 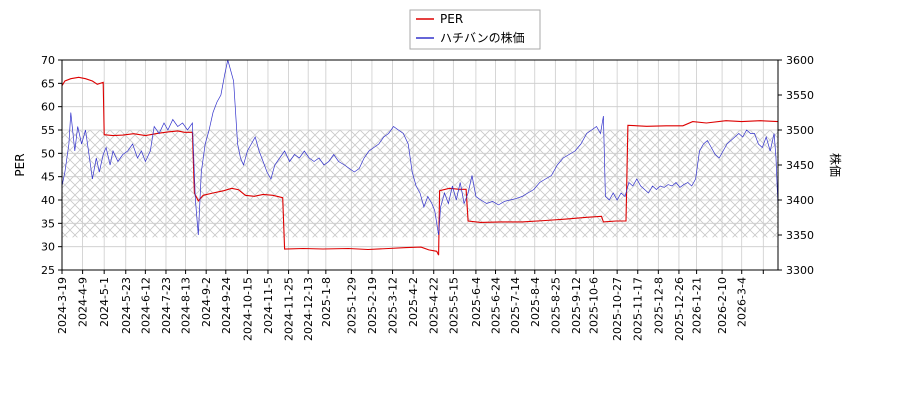 I want to click on right-tick-label: 3550, so click(x=800, y=95).